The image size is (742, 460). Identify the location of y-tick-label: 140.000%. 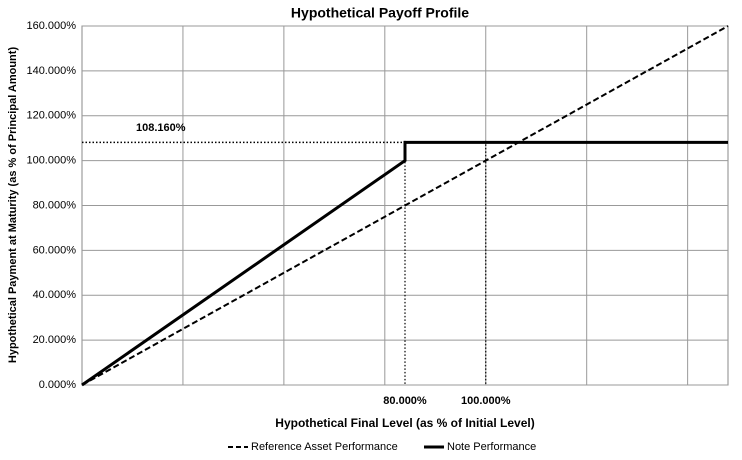
(51, 71).